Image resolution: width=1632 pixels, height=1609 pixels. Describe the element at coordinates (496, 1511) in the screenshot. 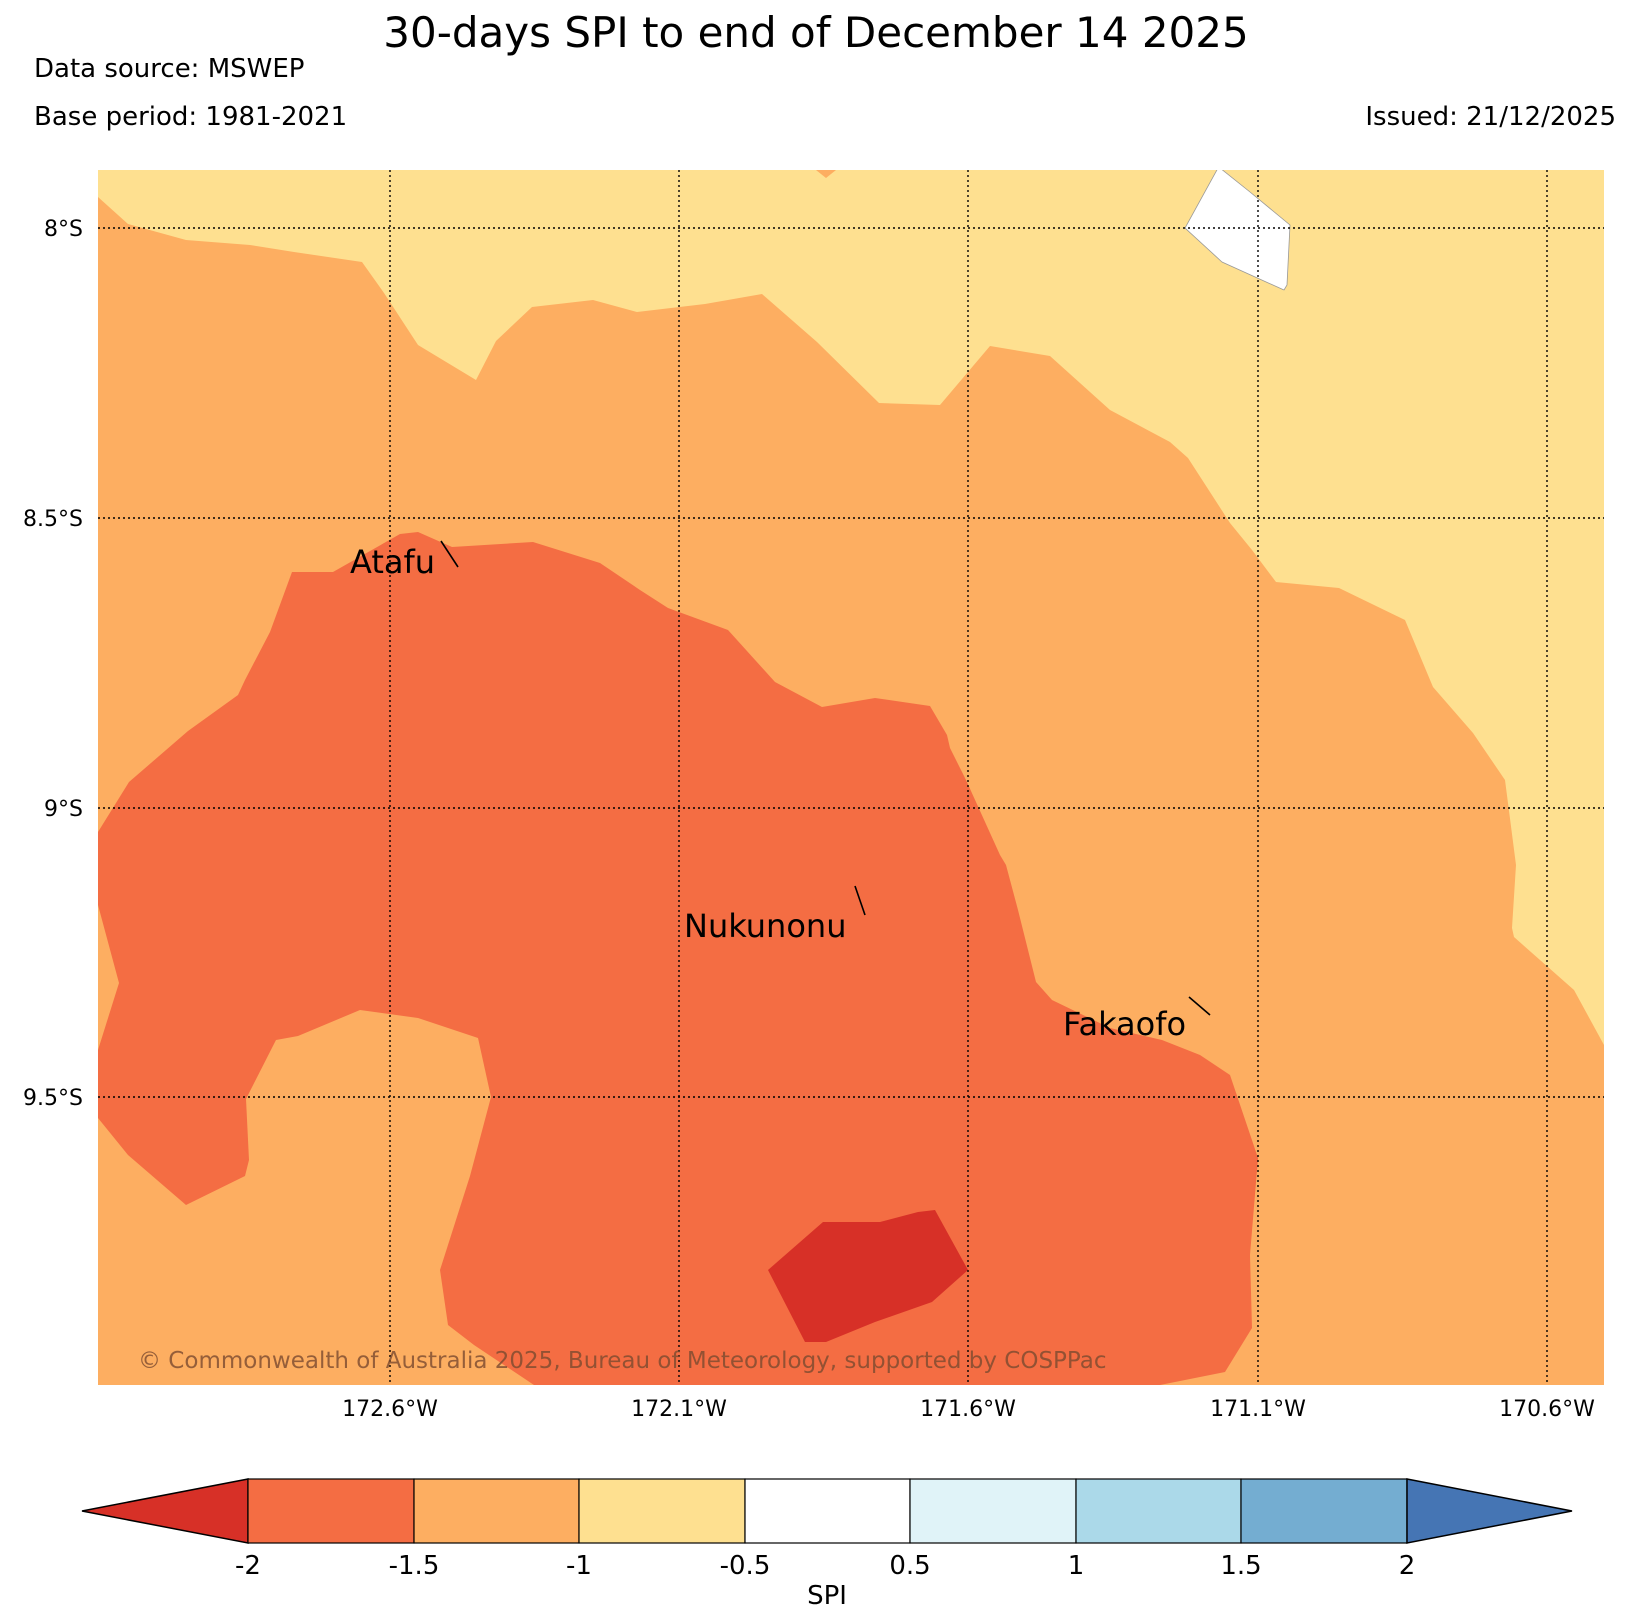

I see `colorbar-segment-minus1-5-to-minus1` at that location.